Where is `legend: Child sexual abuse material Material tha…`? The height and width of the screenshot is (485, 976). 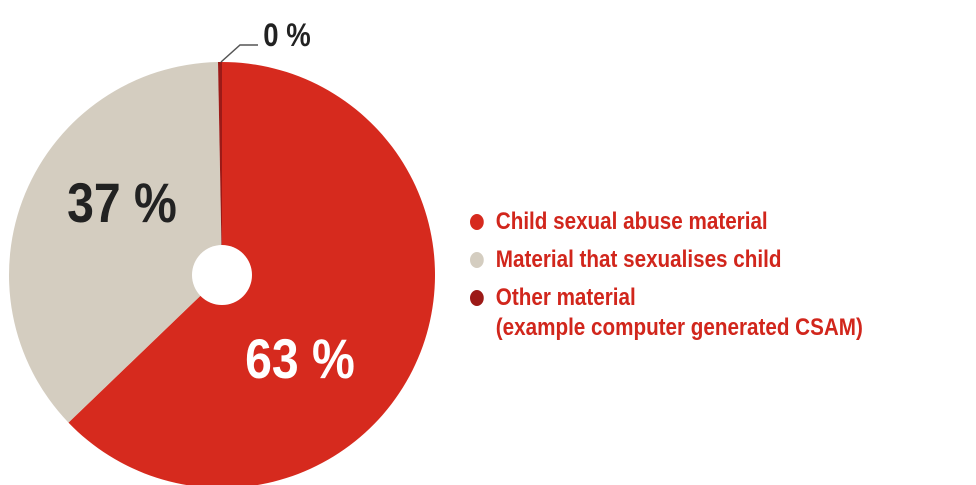 legend: Child sexual abuse material Material tha… is located at coordinates (698, 279).